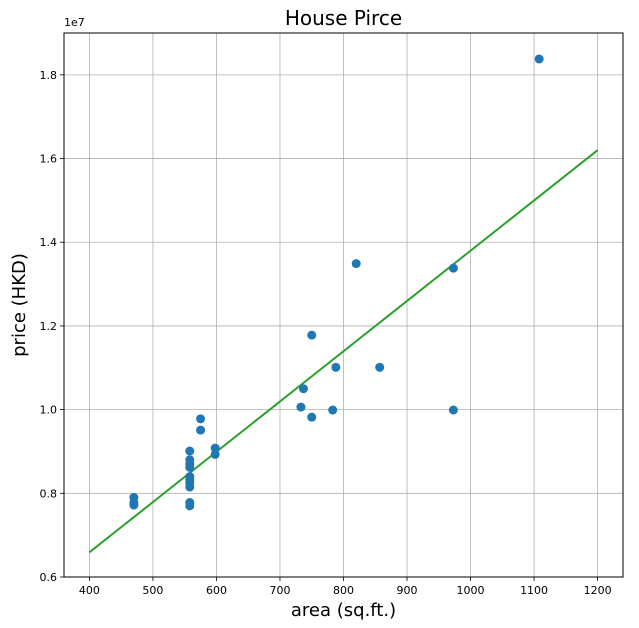  Describe the element at coordinates (343, 610) in the screenshot. I see `x-axis-label: area (sq.ft.)` at that location.